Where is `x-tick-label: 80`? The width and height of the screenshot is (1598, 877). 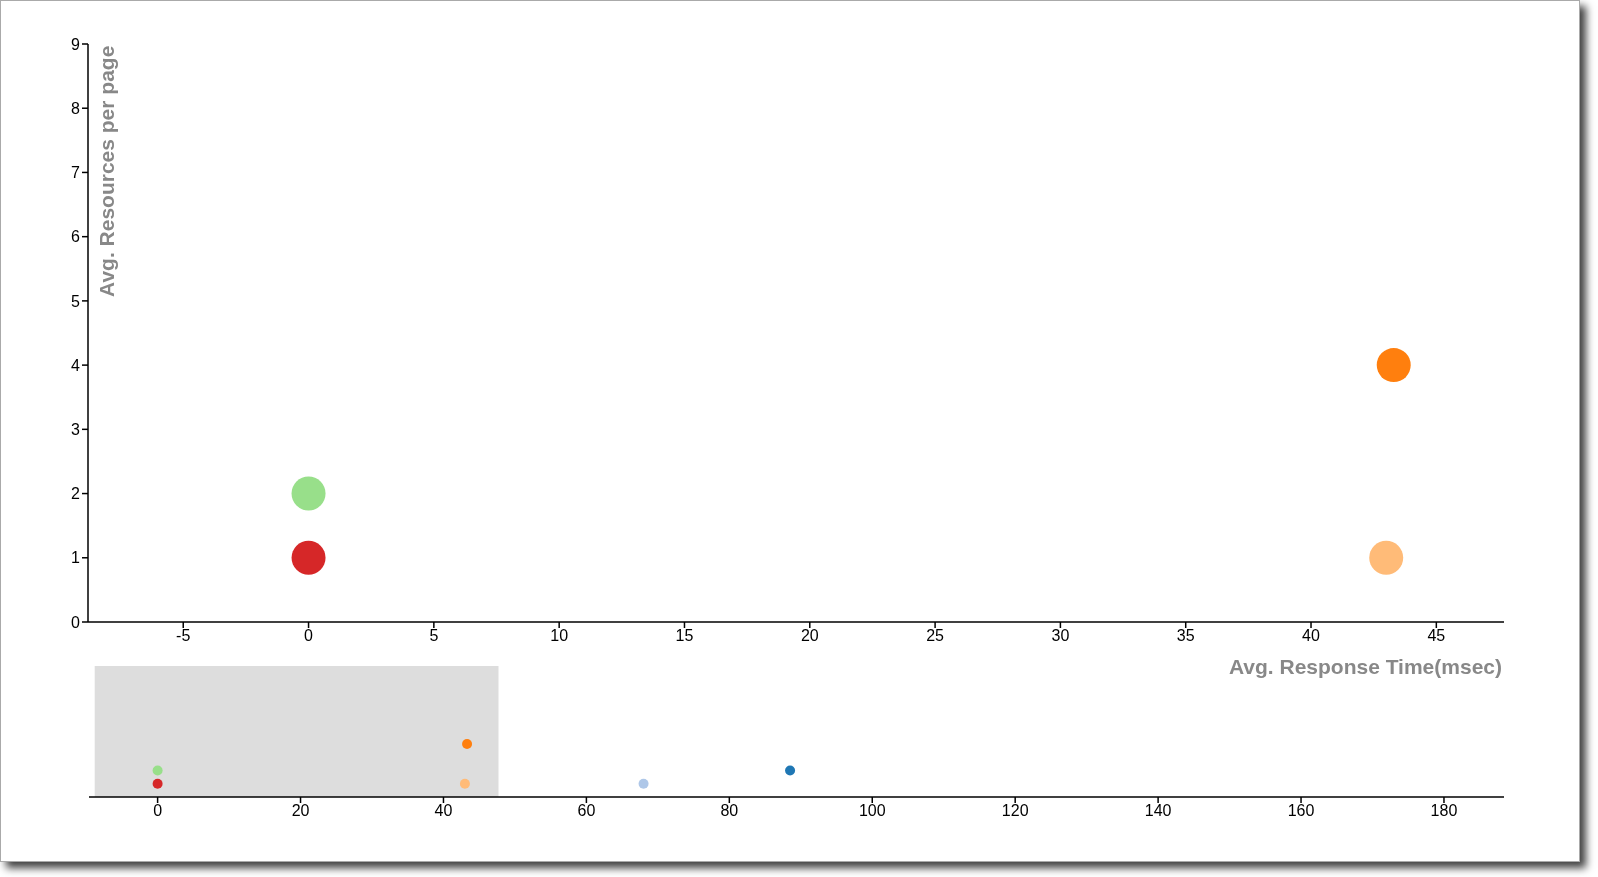 x-tick-label: 80 is located at coordinates (729, 811).